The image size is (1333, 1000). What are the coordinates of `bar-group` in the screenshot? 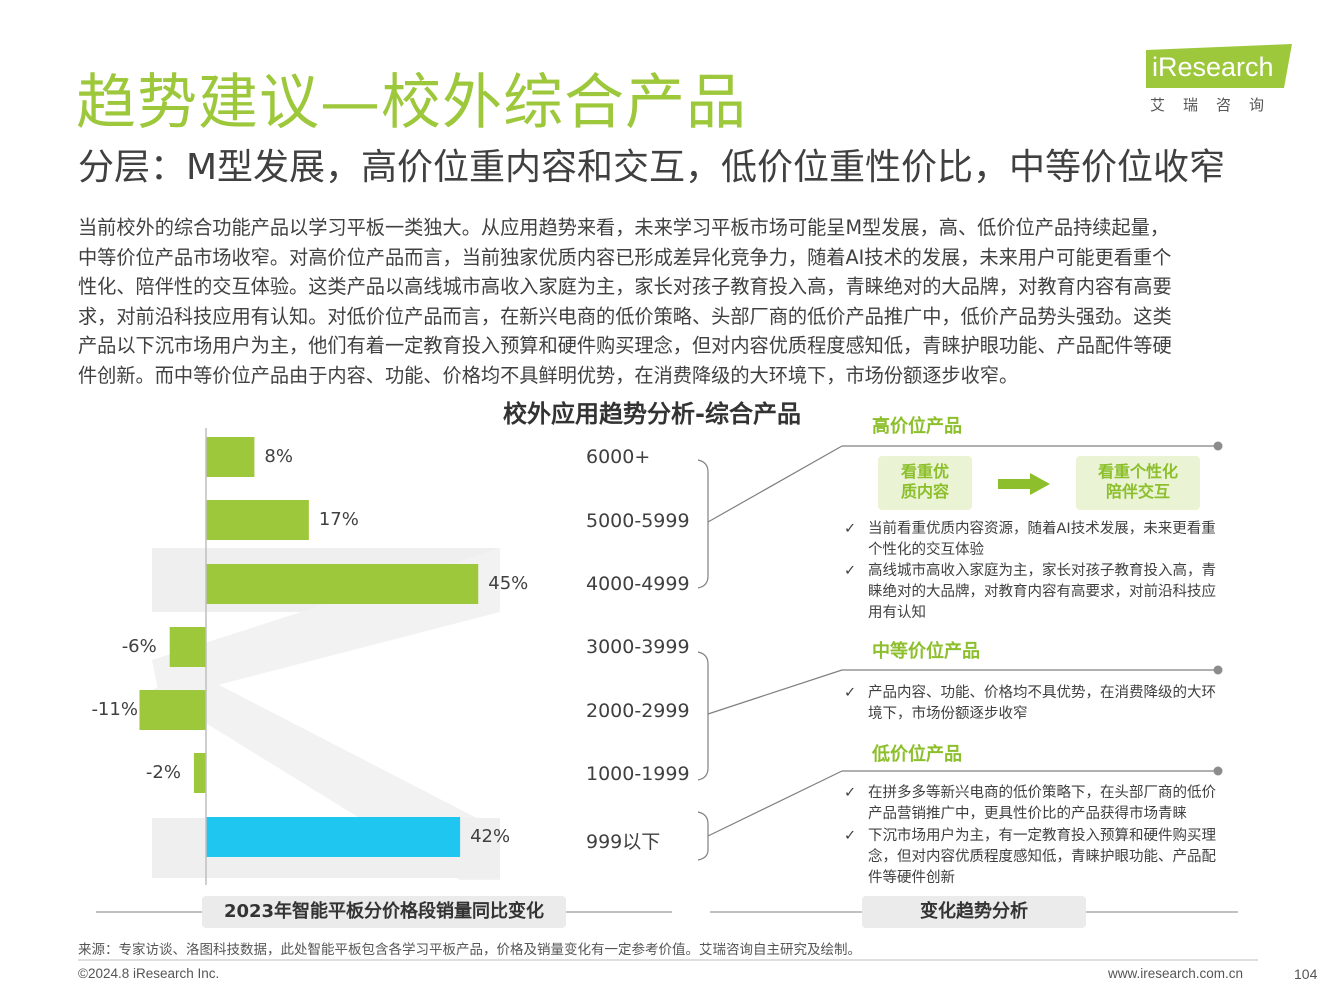 It's located at (309, 647).